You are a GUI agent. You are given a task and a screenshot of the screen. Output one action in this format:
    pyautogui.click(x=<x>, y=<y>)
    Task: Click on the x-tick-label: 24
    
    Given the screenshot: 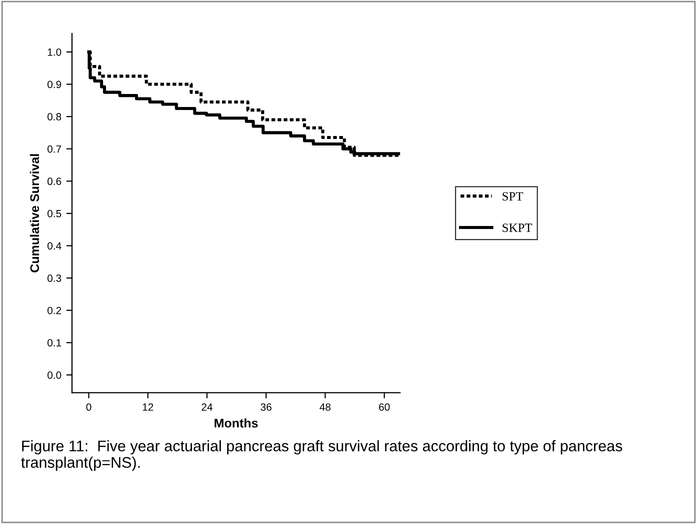 What is the action you would take?
    pyautogui.click(x=207, y=407)
    